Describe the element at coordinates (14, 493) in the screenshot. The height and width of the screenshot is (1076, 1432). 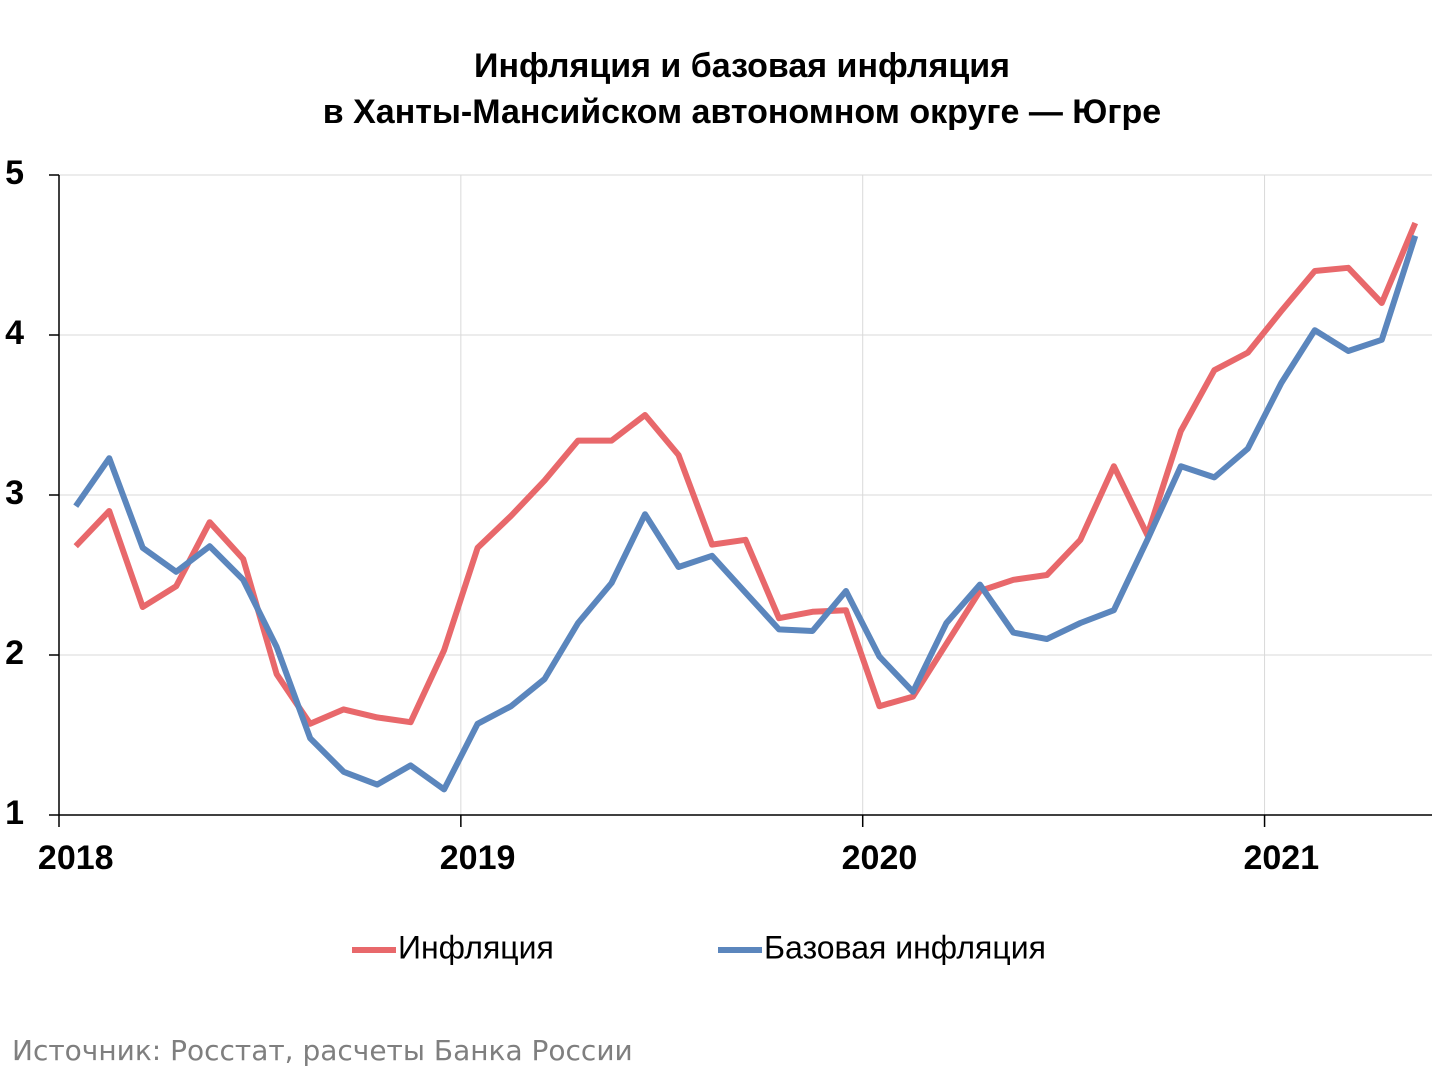
I see `y-tick-label: 3` at that location.